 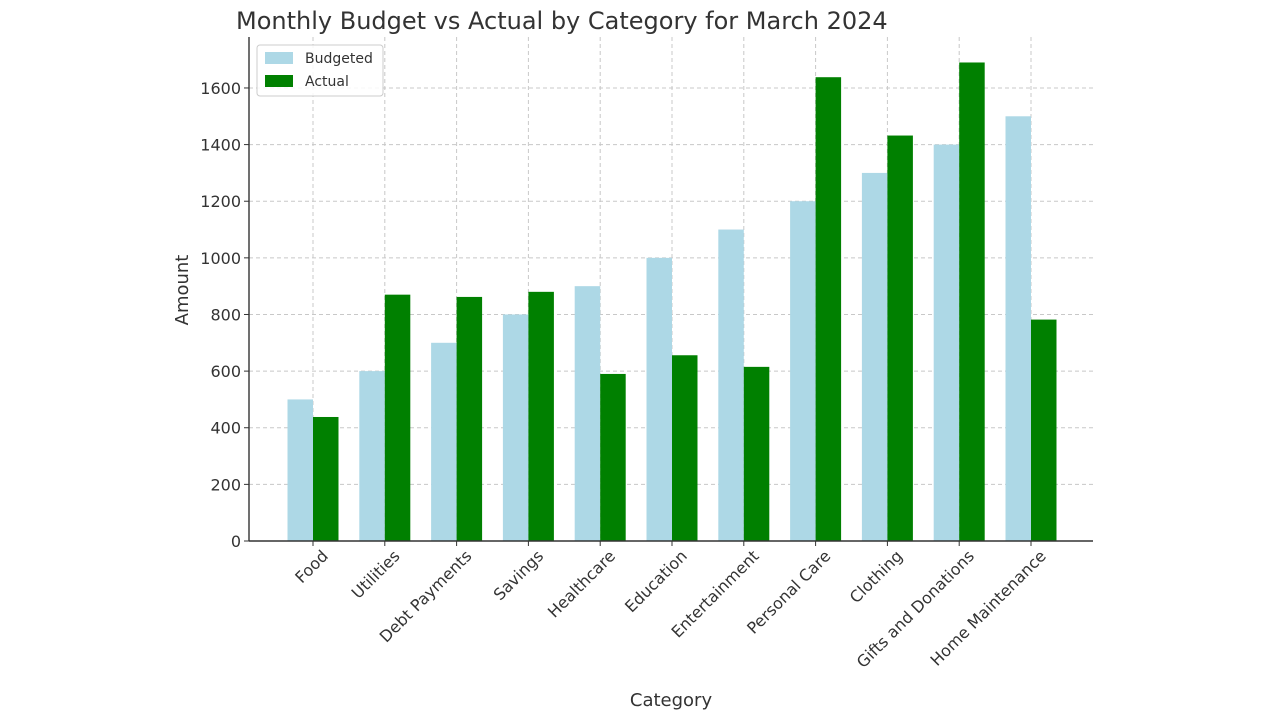 What do you see at coordinates (339, 59) in the screenshot?
I see `legend-label-budgeted: Budgeted` at bounding box center [339, 59].